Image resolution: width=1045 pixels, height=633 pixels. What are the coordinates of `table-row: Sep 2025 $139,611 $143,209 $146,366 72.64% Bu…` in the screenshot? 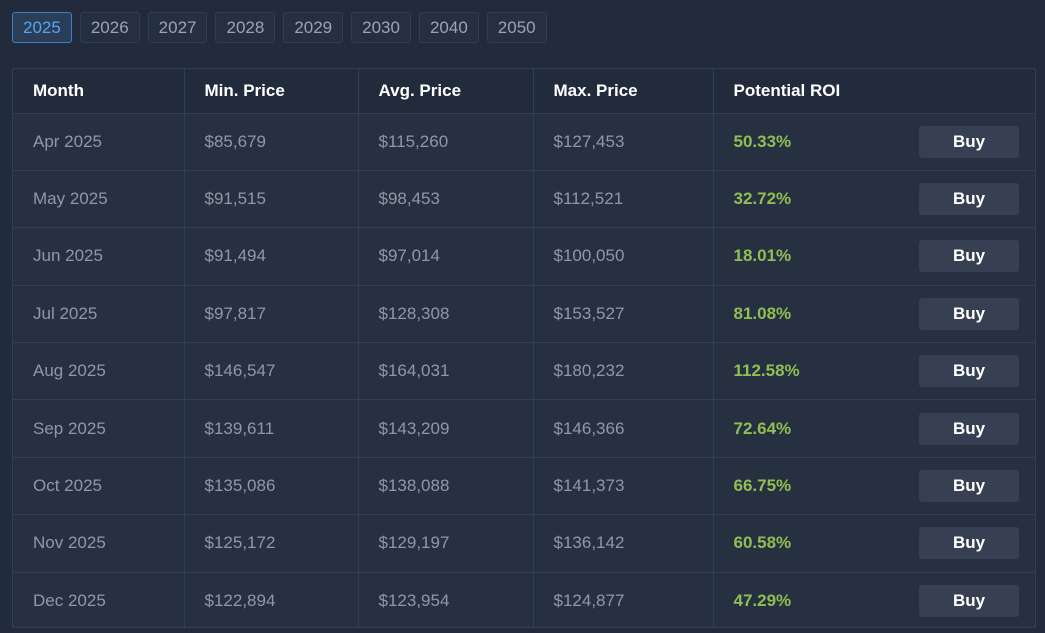 It's located at (524, 428).